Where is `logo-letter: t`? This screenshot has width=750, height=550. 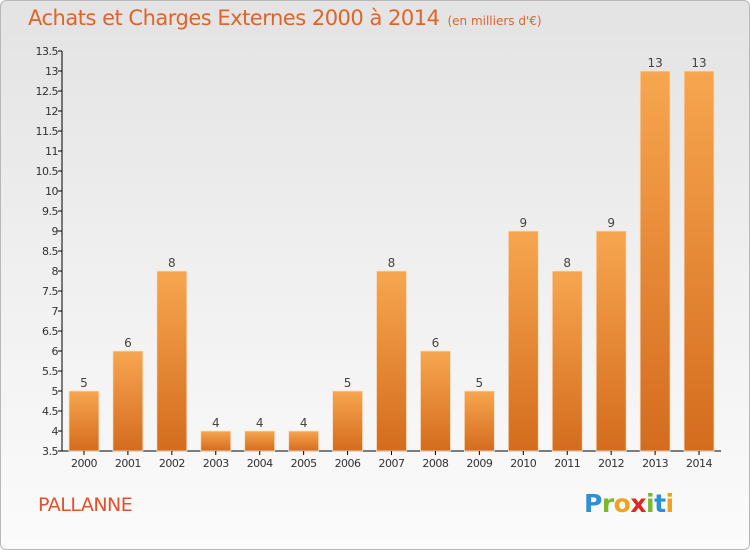 logo-letter: t is located at coordinates (660, 503).